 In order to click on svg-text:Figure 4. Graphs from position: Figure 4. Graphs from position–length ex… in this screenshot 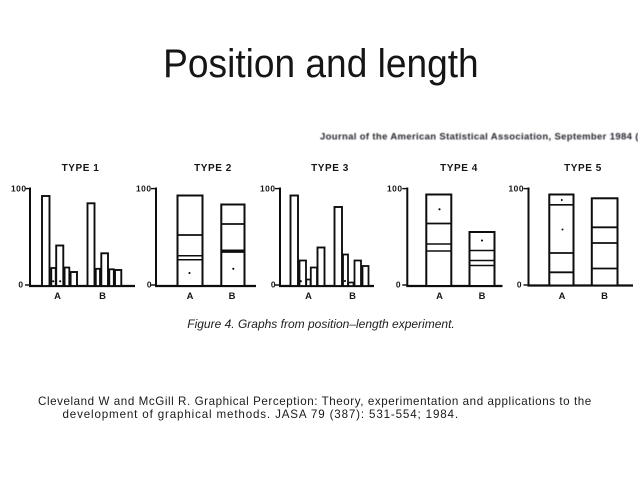, I will do `click(320, 324)`.